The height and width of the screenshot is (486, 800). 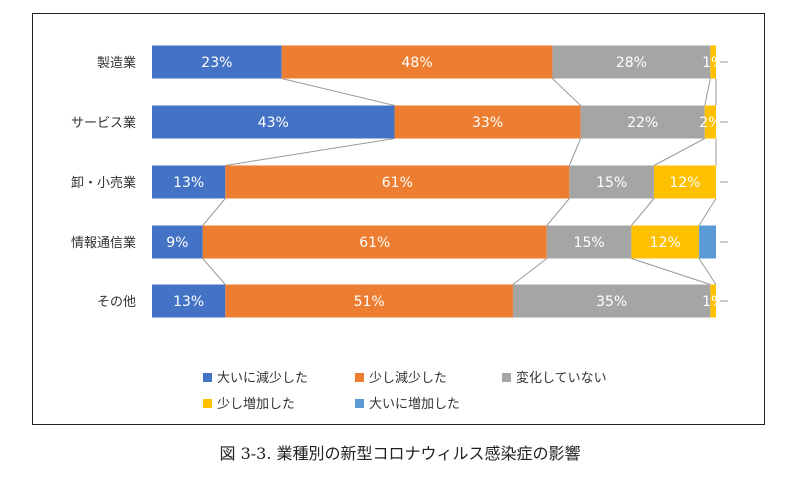 I want to click on legend-label: 大いに増加した, so click(x=414, y=404).